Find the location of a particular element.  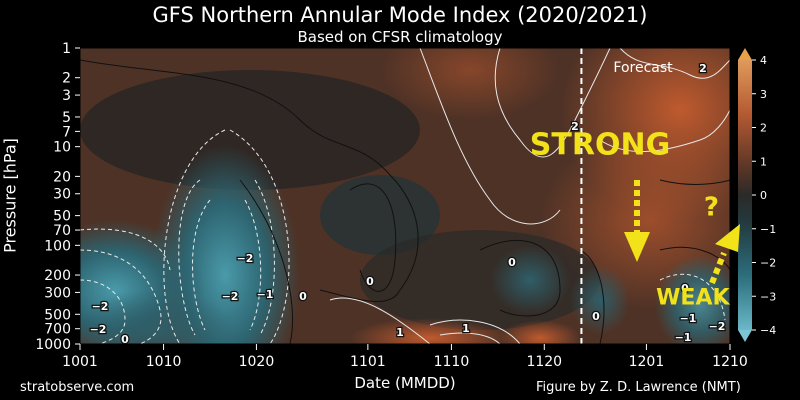

question-label: ? is located at coordinates (711, 208).